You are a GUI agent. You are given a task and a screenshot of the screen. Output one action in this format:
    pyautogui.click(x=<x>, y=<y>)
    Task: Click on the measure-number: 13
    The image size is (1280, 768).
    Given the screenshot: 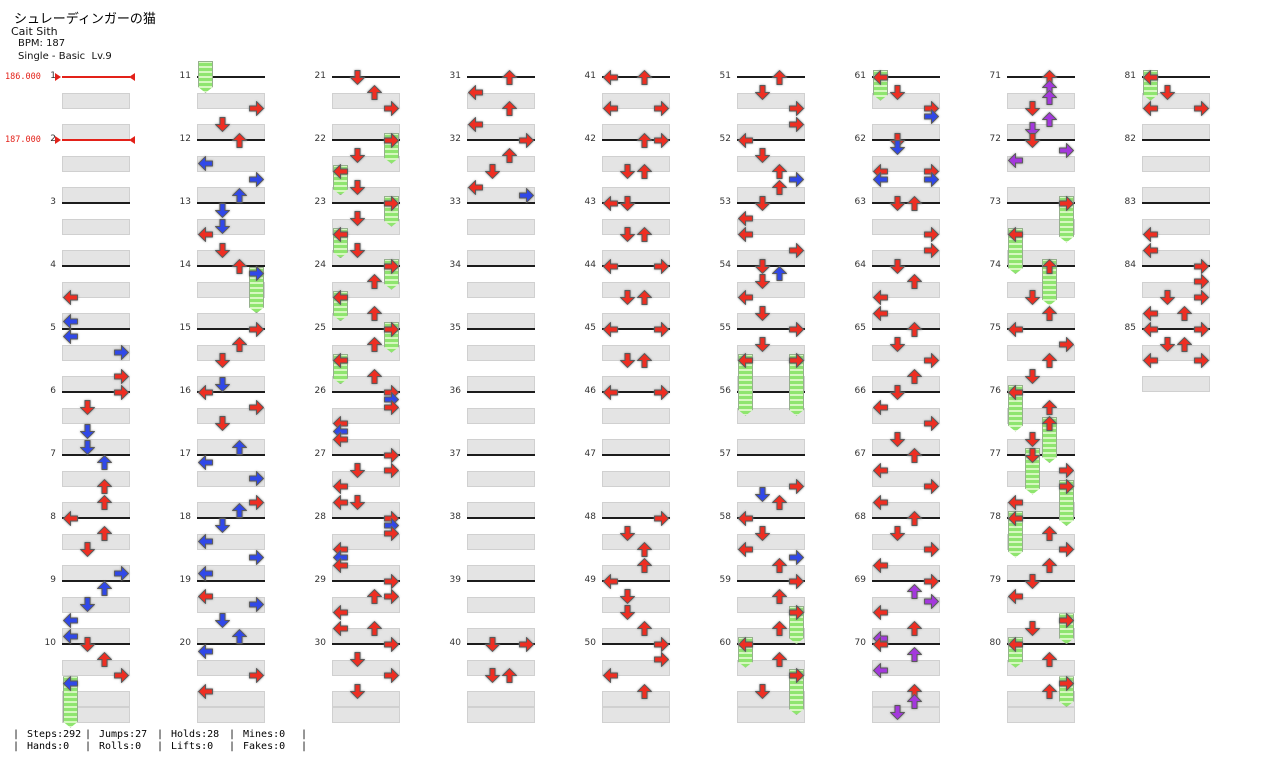 What is the action you would take?
    pyautogui.click(x=185, y=202)
    